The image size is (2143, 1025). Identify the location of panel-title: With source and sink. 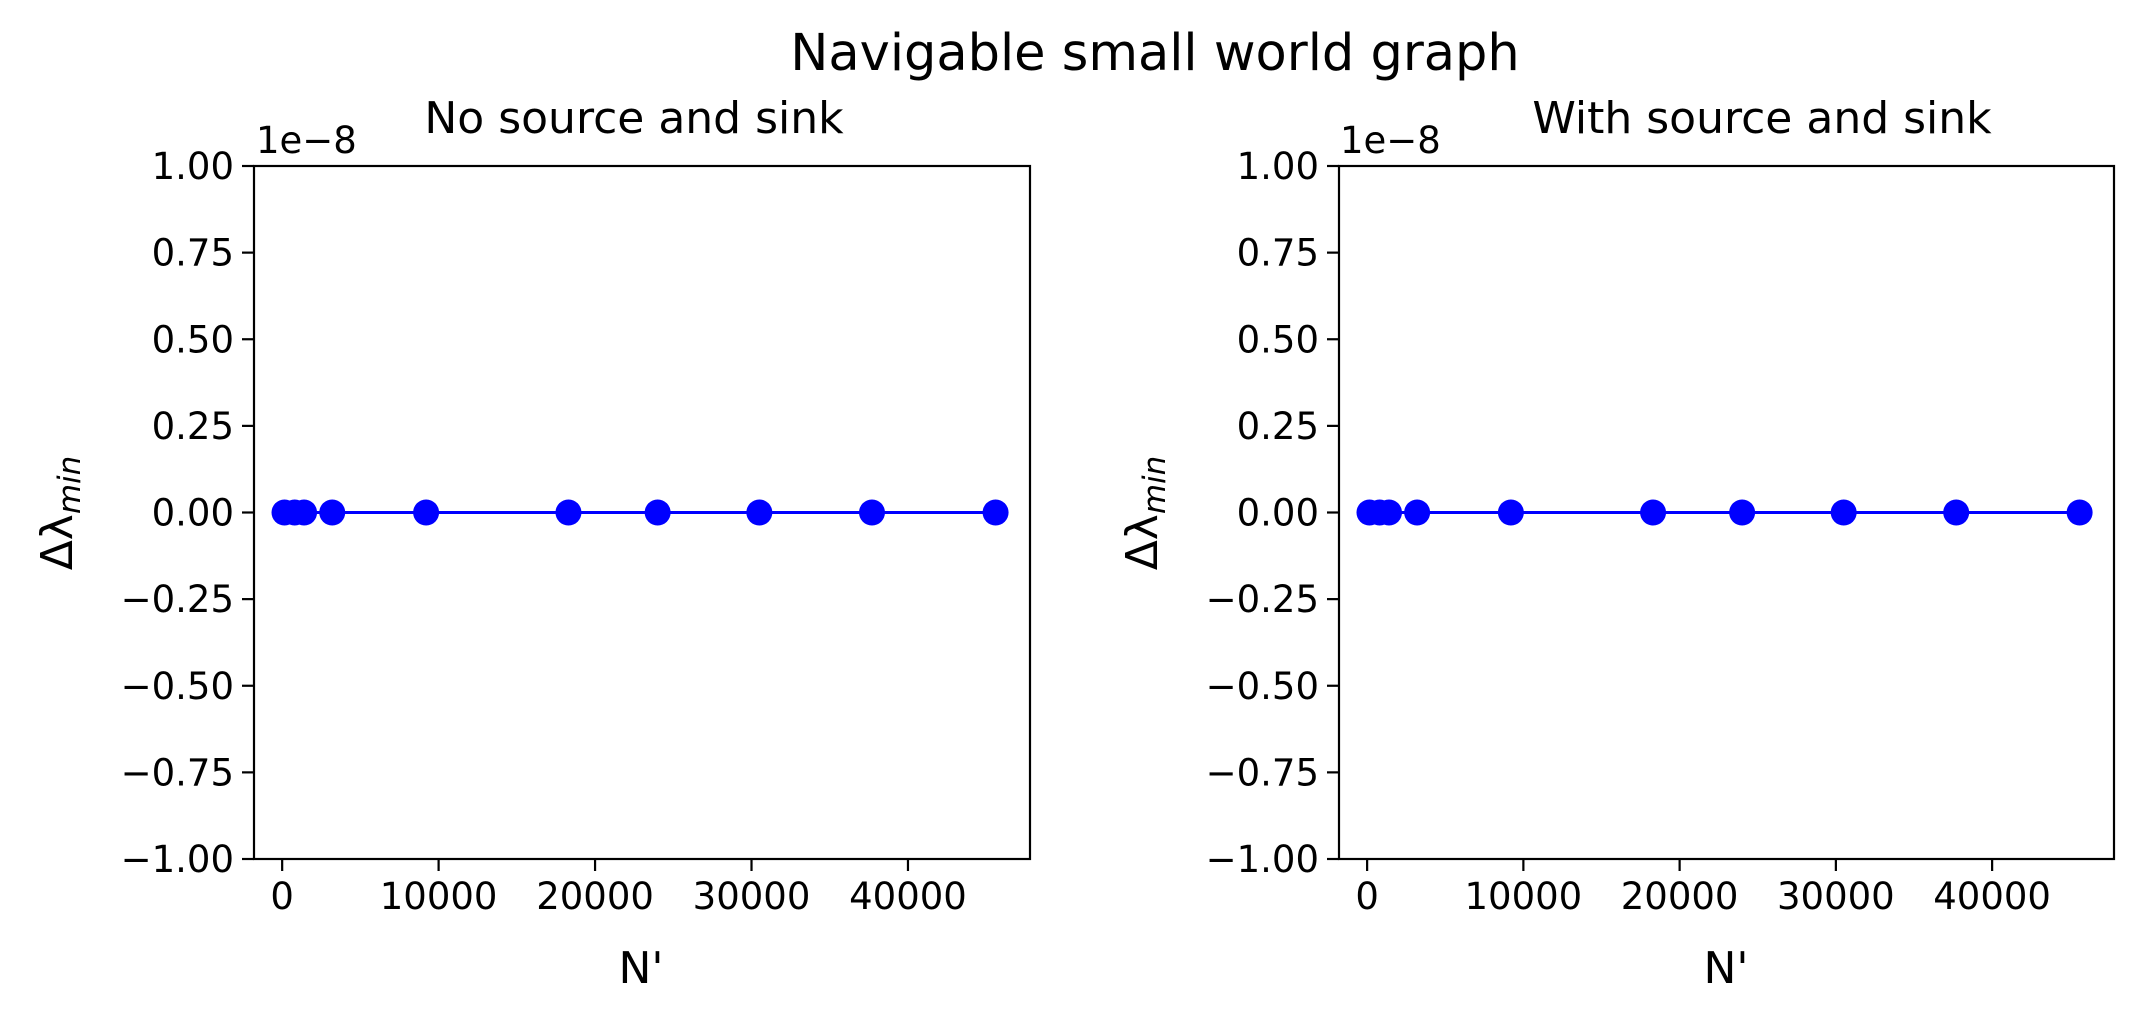
(1762, 118).